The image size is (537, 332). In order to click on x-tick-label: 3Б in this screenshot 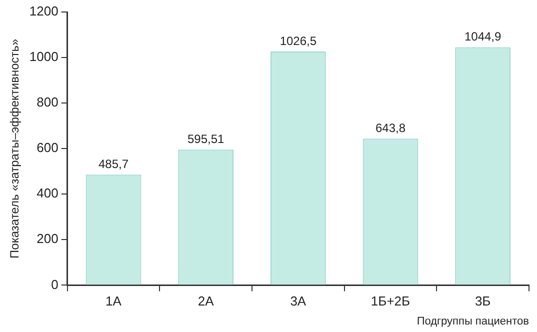, I will do `click(482, 301)`.